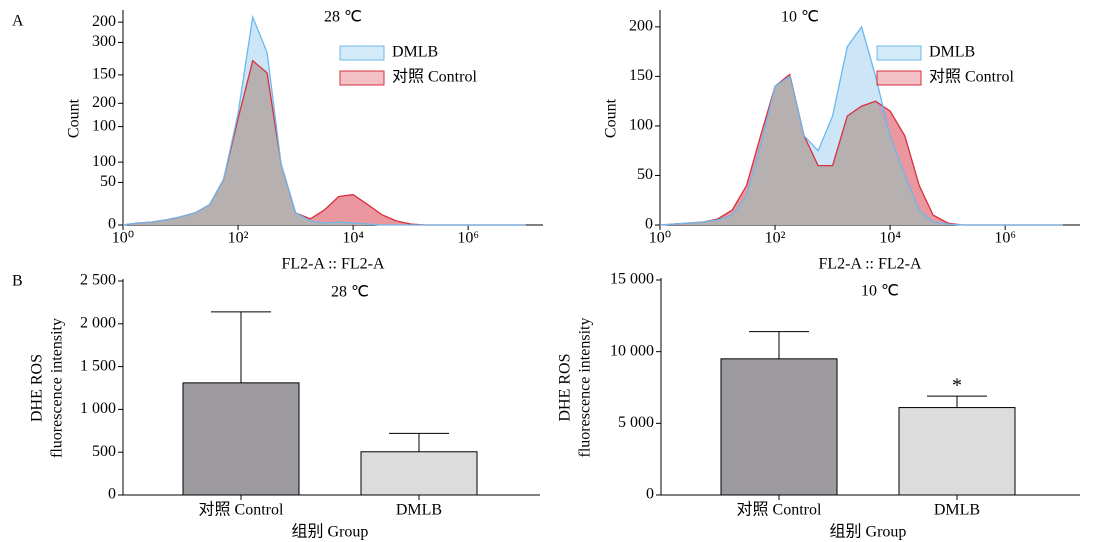 The width and height of the screenshot is (1093, 542). What do you see at coordinates (98, 365) in the screenshot?
I see `y-tick-label: 1 500` at bounding box center [98, 365].